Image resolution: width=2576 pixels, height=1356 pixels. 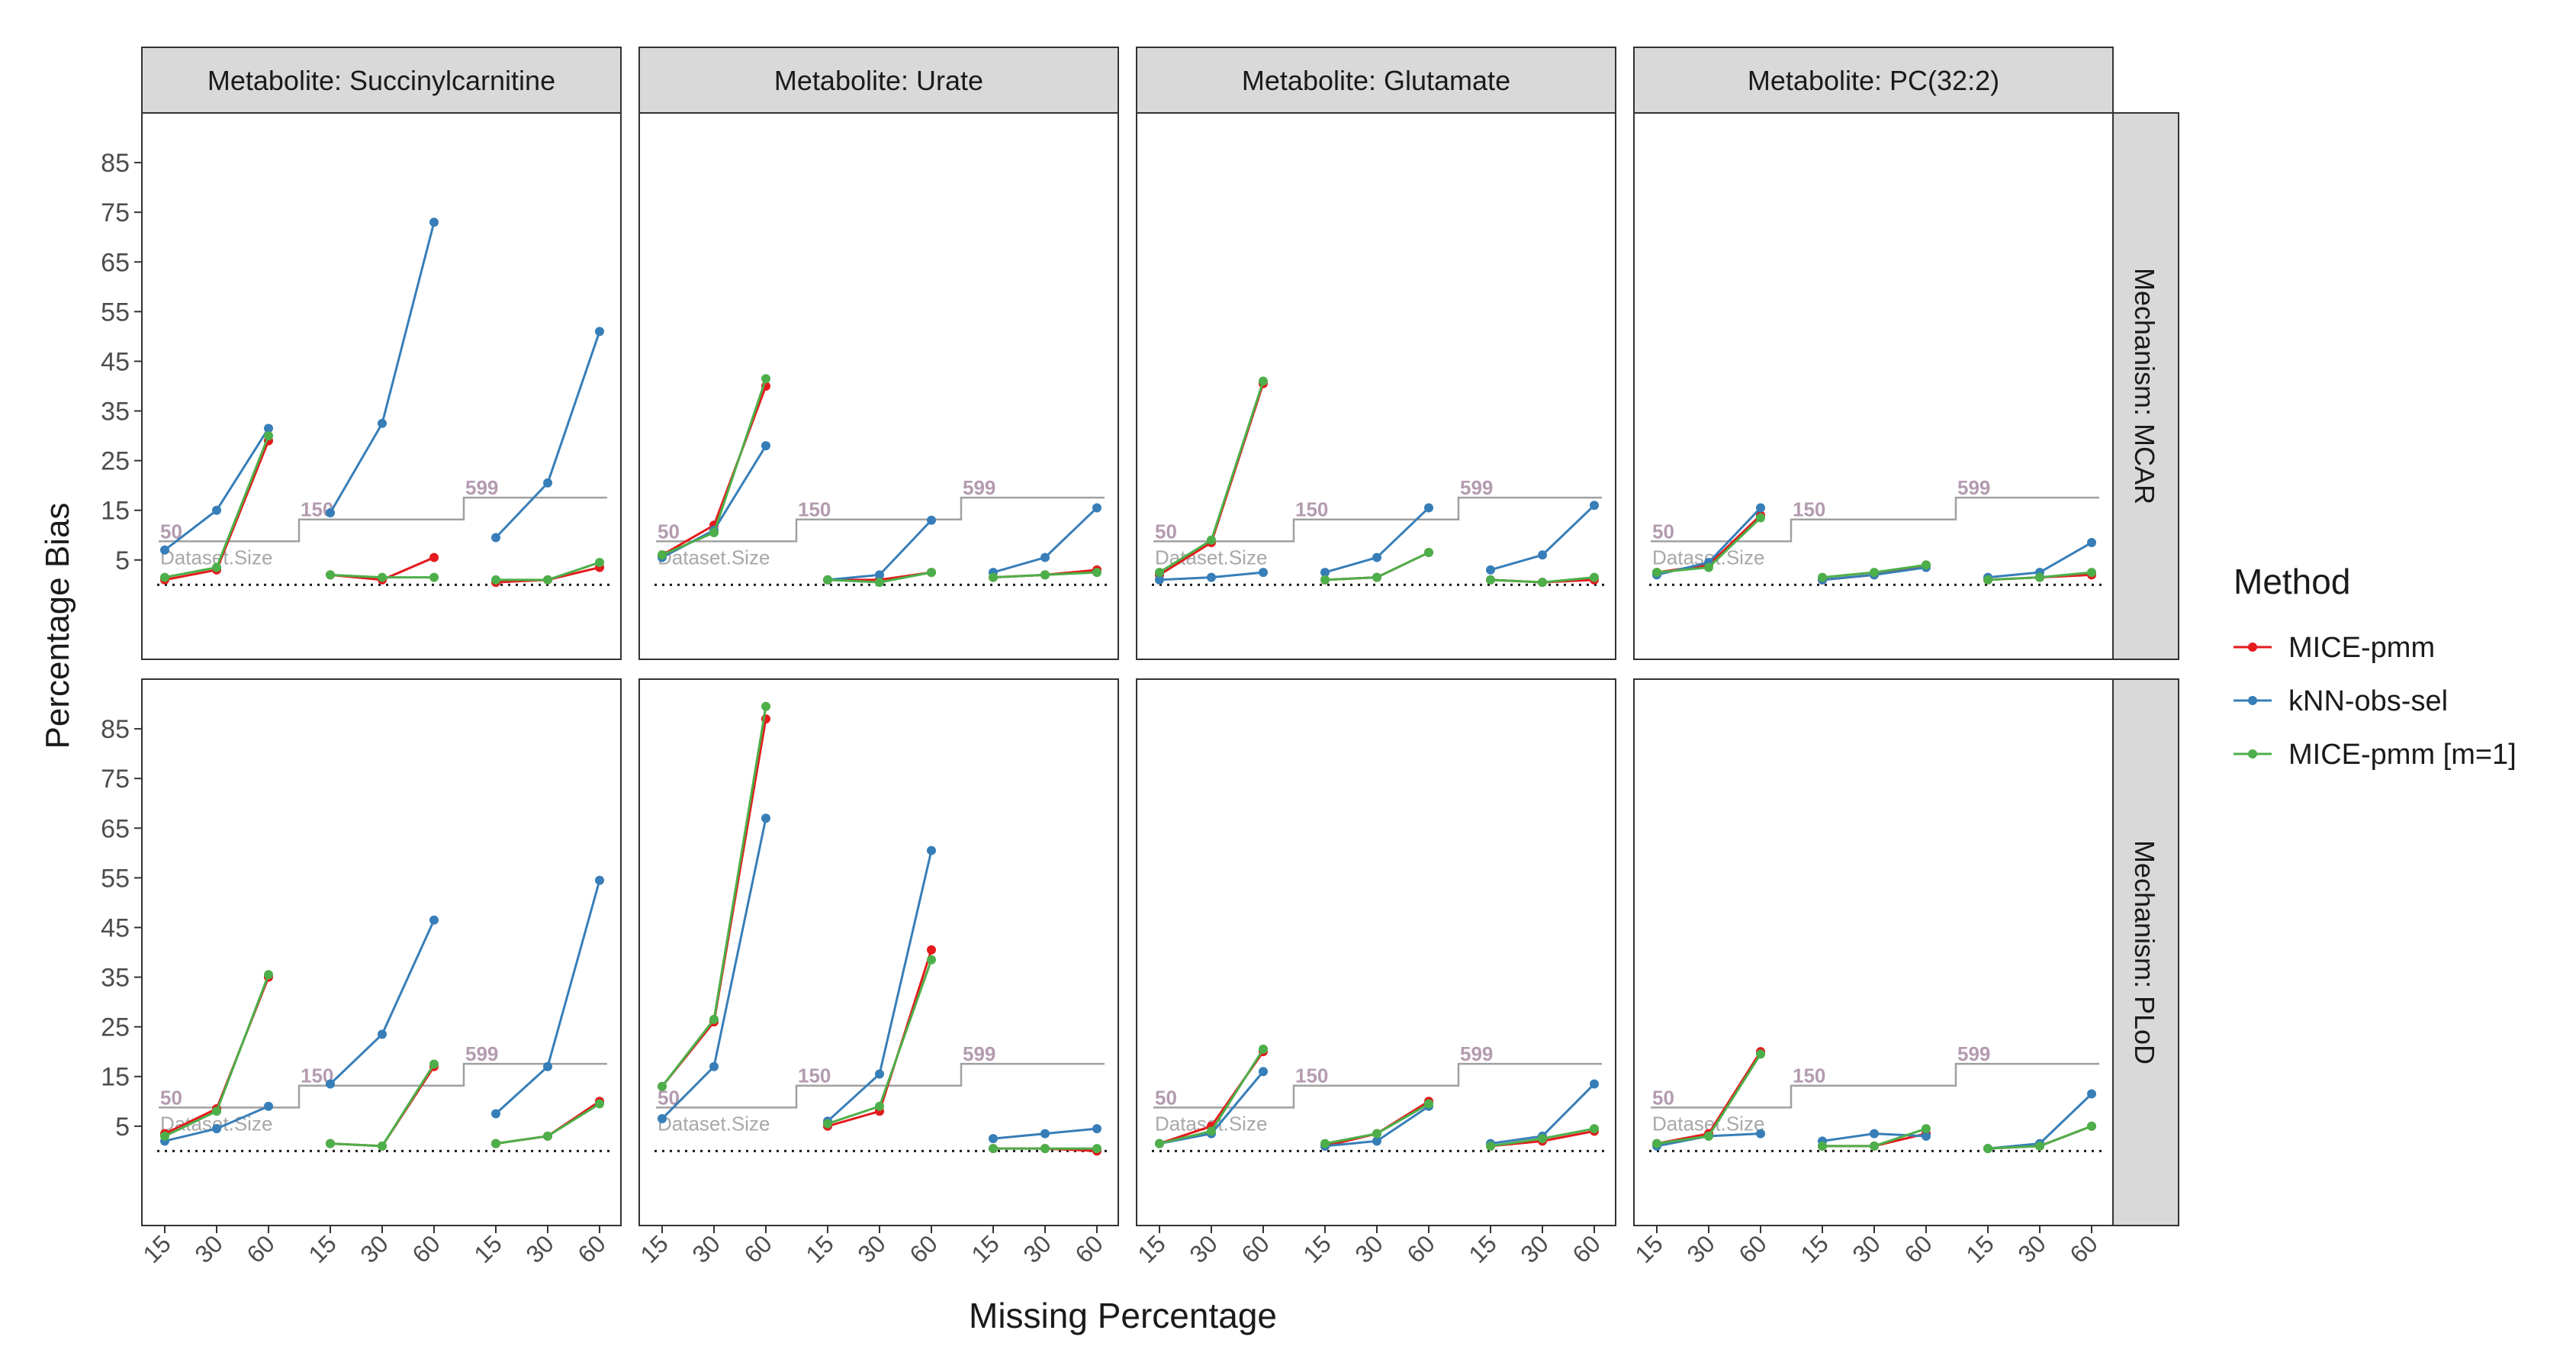 I want to click on legend-swatch-point, so click(x=2252, y=754).